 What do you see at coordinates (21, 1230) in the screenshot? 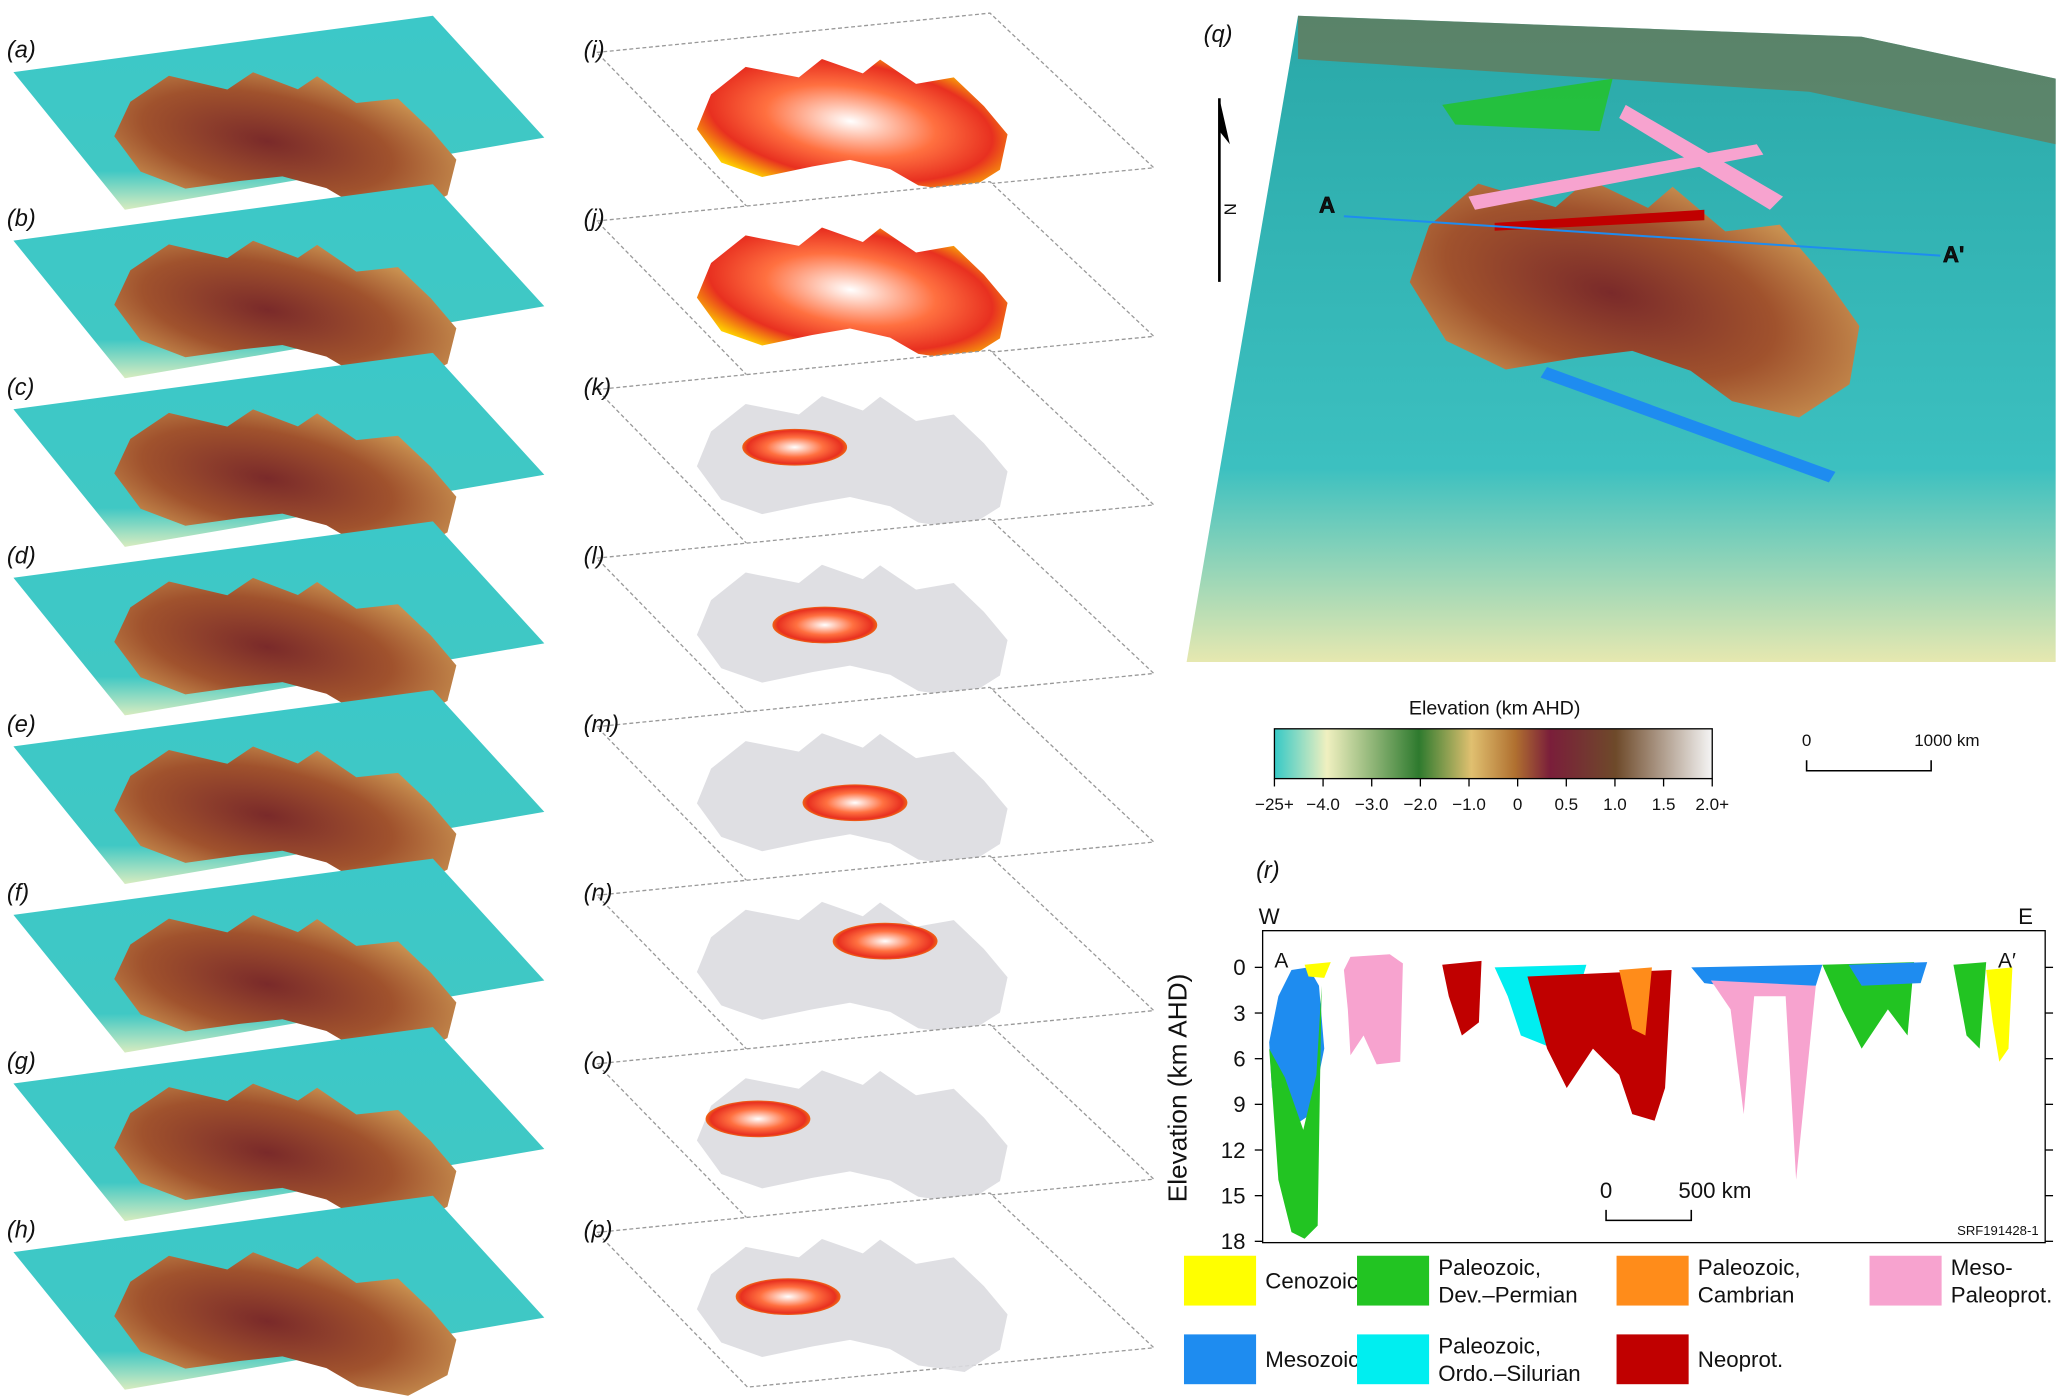
I see `panel-label: (h)` at bounding box center [21, 1230].